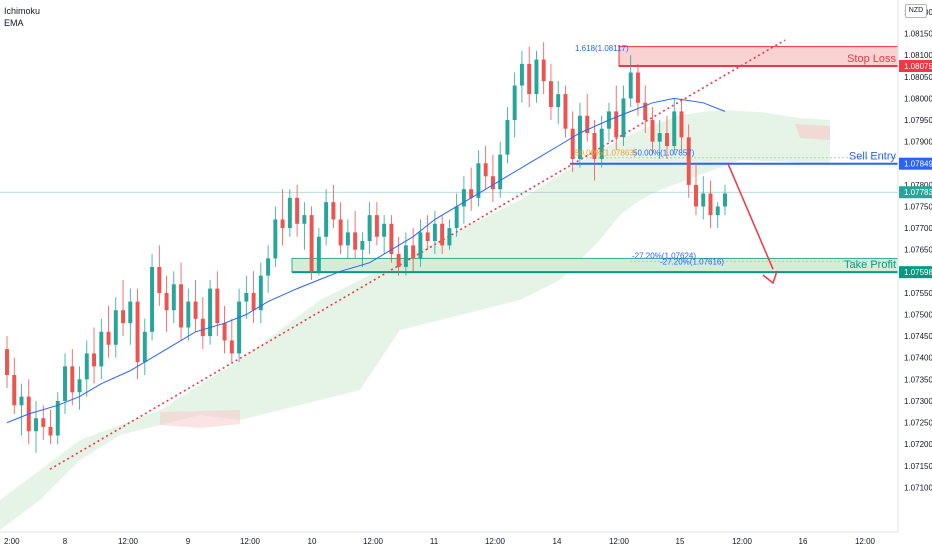 This screenshot has height=550, width=932. I want to click on sell_entry-price-tag, so click(915, 163).